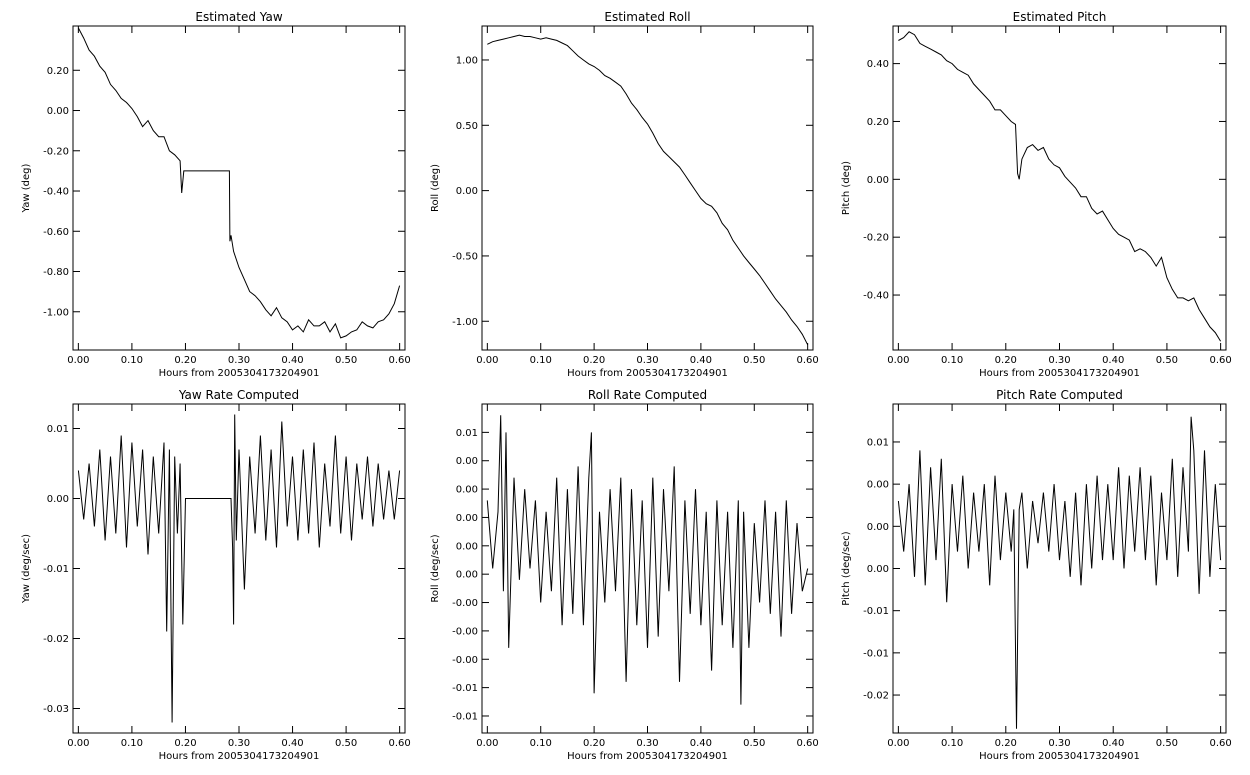  Describe the element at coordinates (238, 395) in the screenshot. I see `yaw-rate-title: Yaw Rate Computed` at that location.